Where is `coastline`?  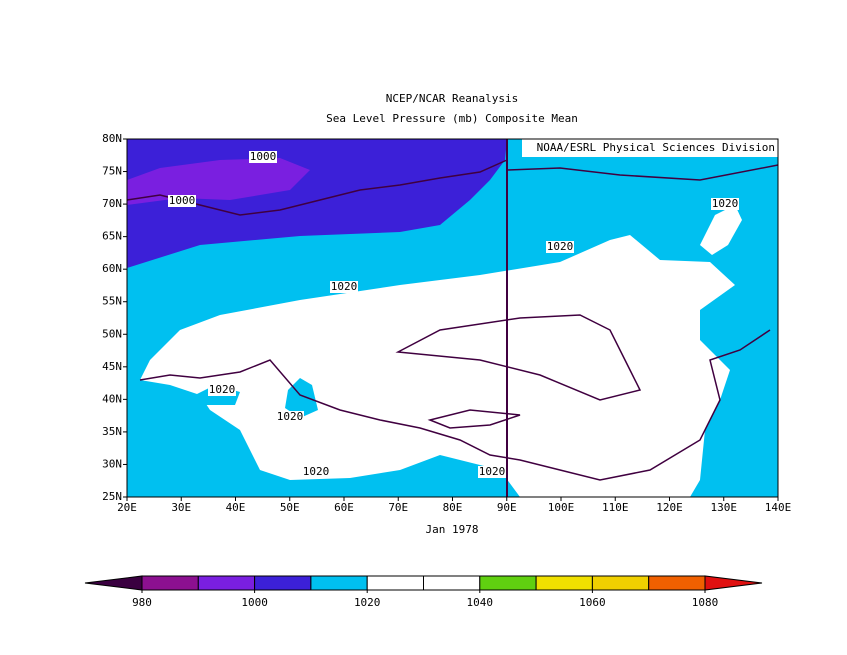
coastline is located at coordinates (642, 172).